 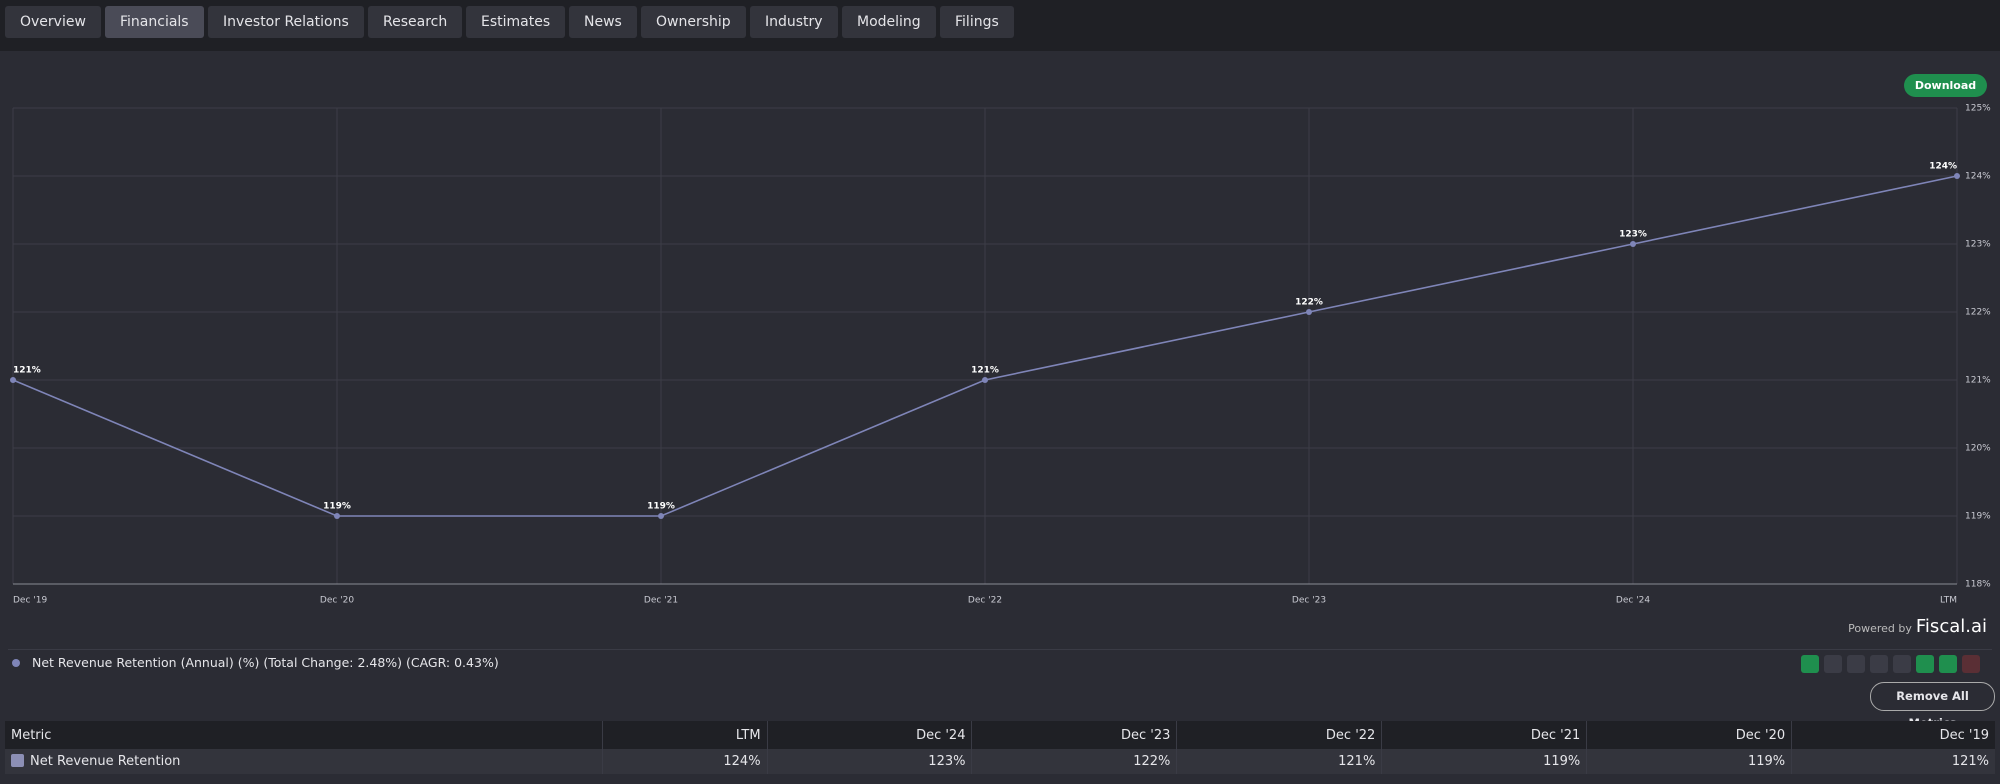 I want to click on x-tick-label: Dec '24, so click(x=1633, y=601).